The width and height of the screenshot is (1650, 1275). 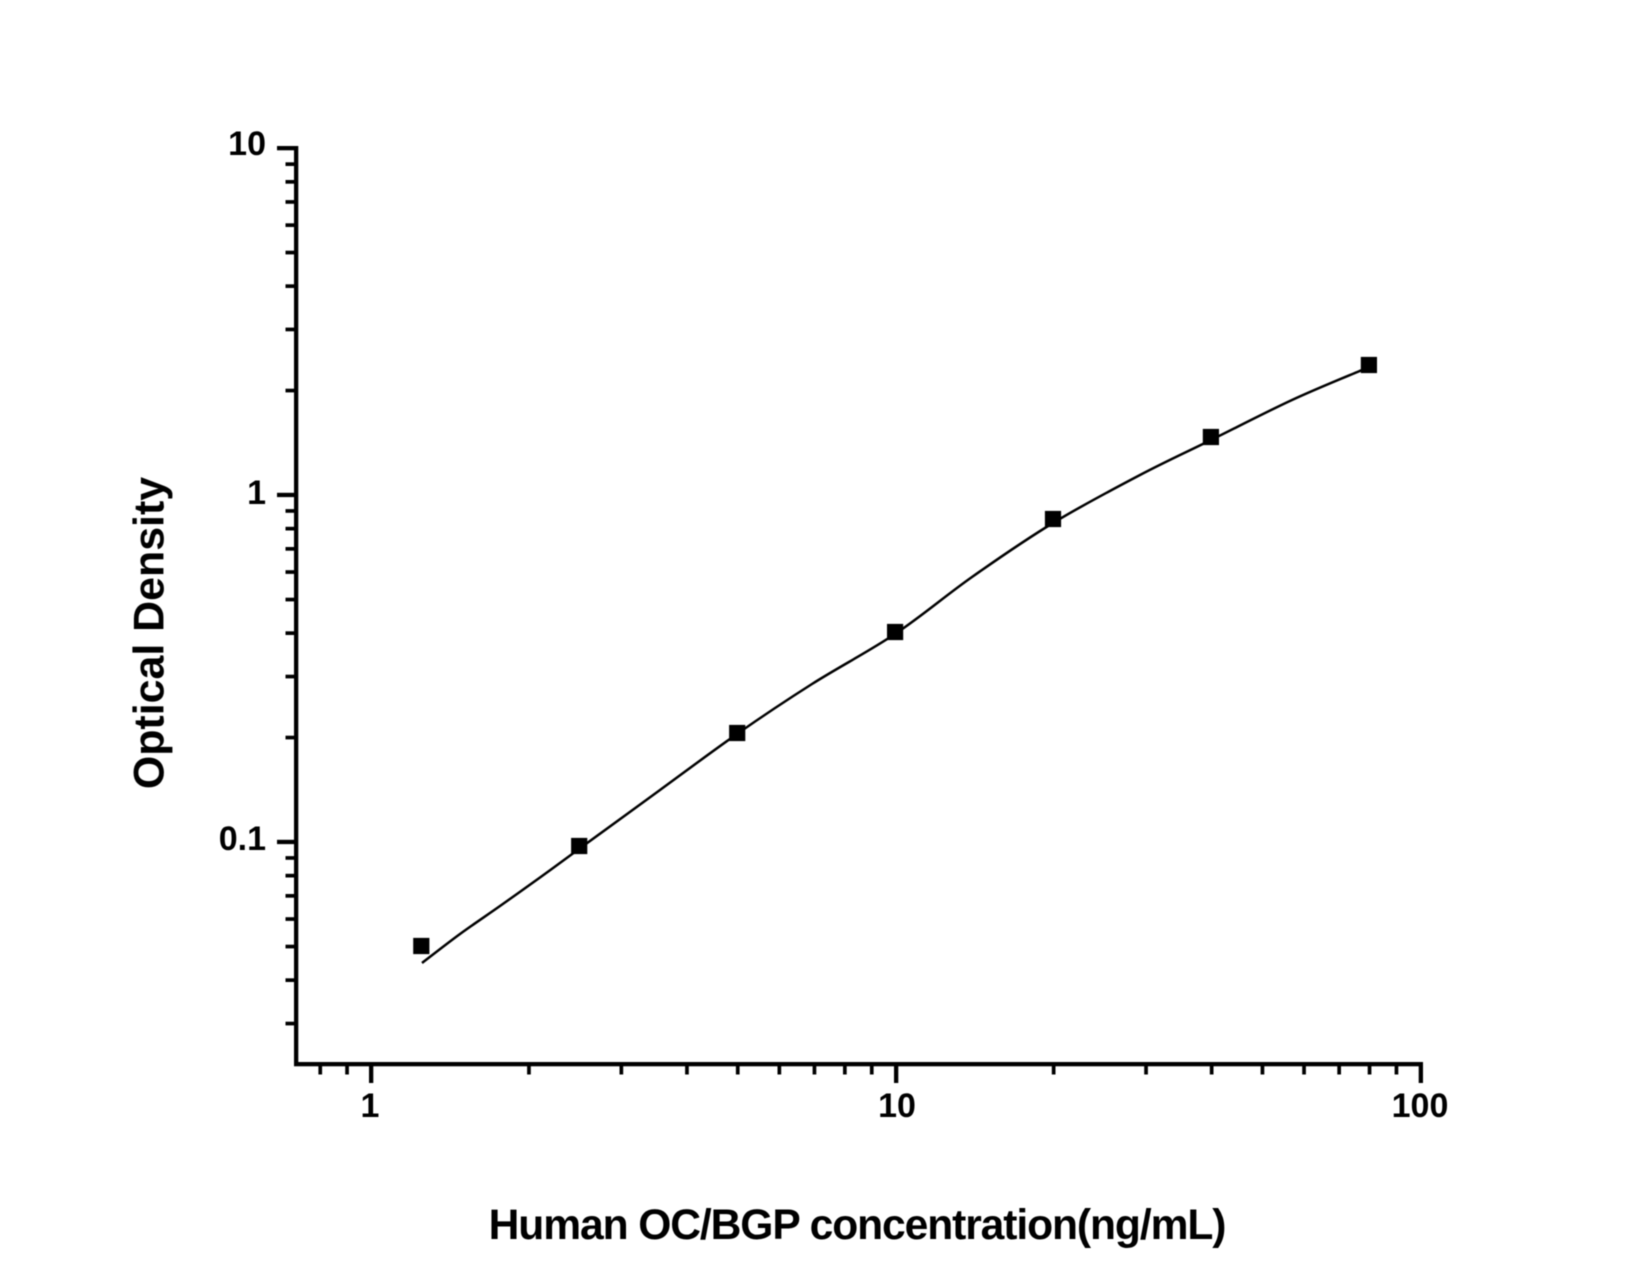 What do you see at coordinates (1420, 1106) in the screenshot?
I see `svg-text: 100` at bounding box center [1420, 1106].